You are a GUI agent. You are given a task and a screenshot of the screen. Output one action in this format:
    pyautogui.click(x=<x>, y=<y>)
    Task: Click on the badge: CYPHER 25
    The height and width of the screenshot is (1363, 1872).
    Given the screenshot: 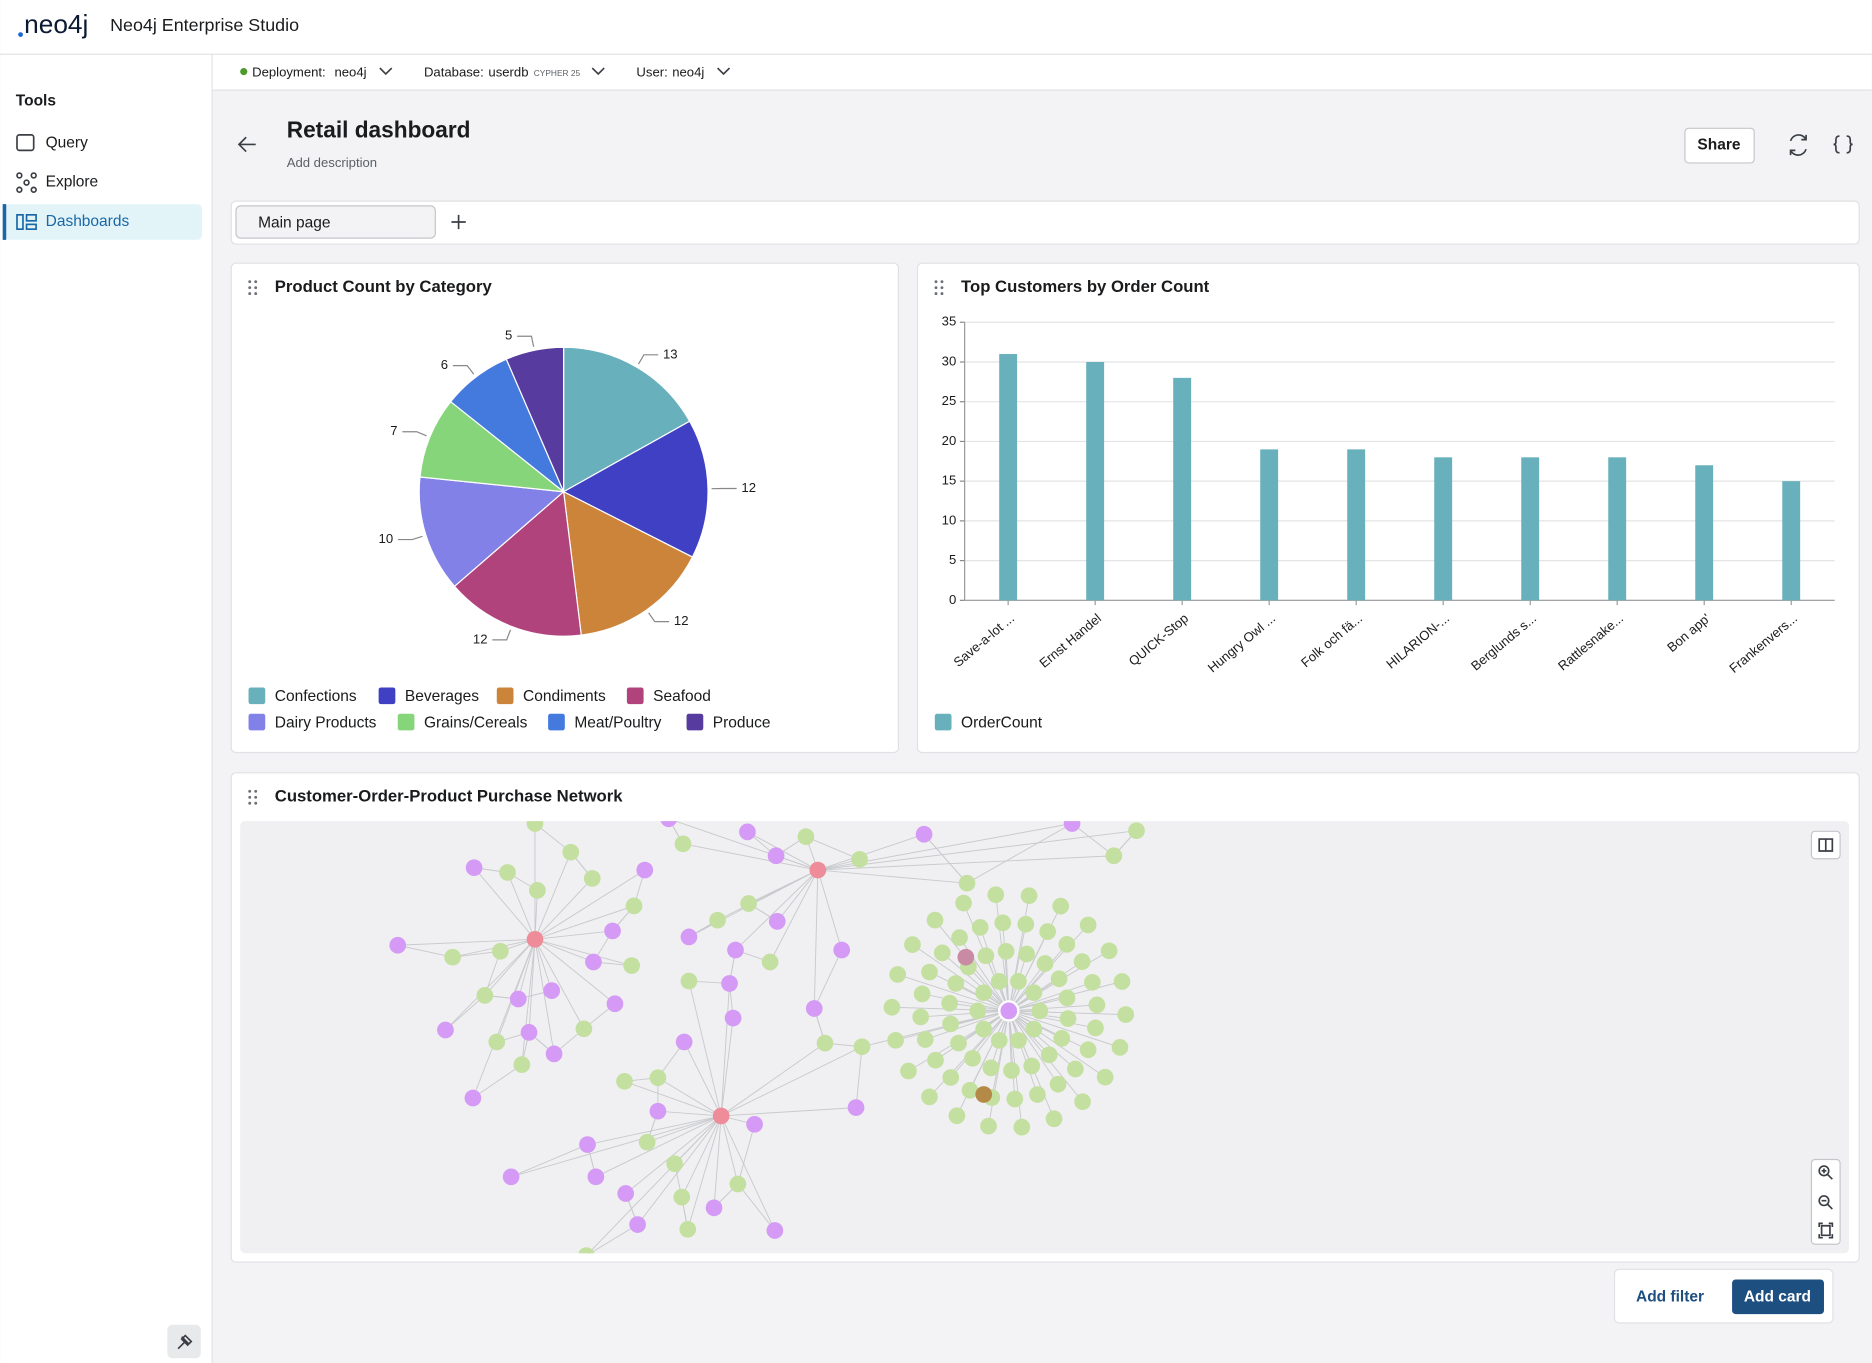 What is the action you would take?
    pyautogui.click(x=557, y=73)
    